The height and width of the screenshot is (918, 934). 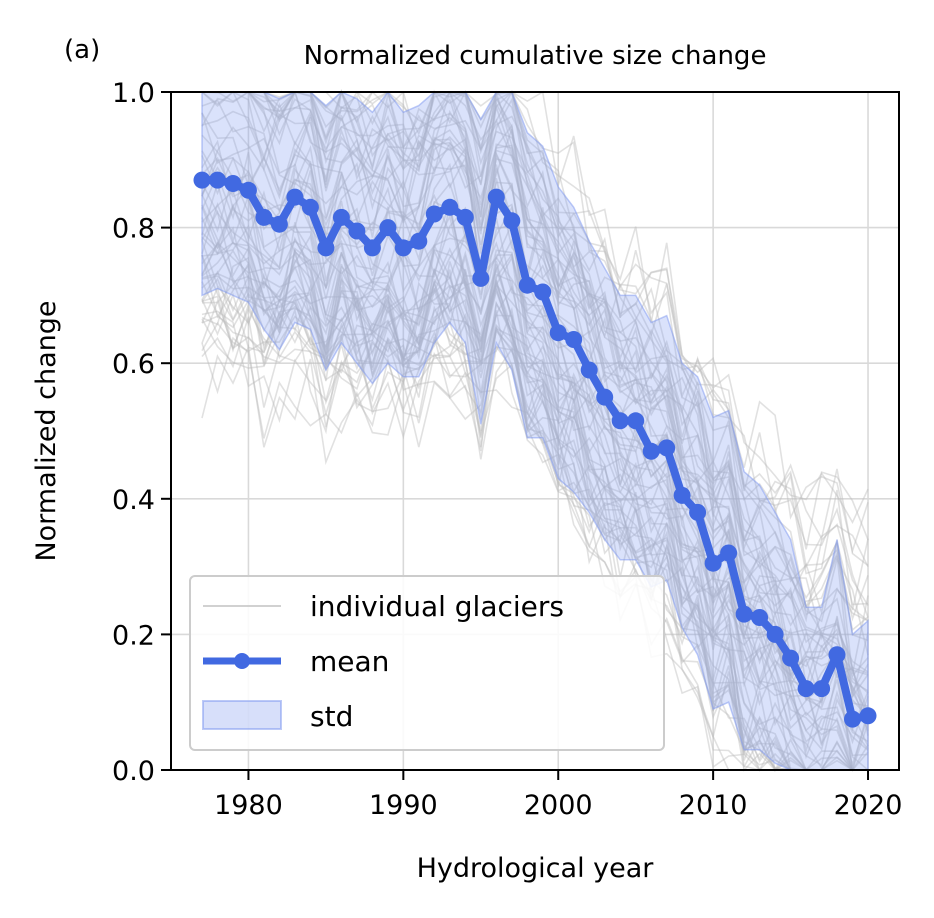 I want to click on legend-box, so click(x=427, y=663).